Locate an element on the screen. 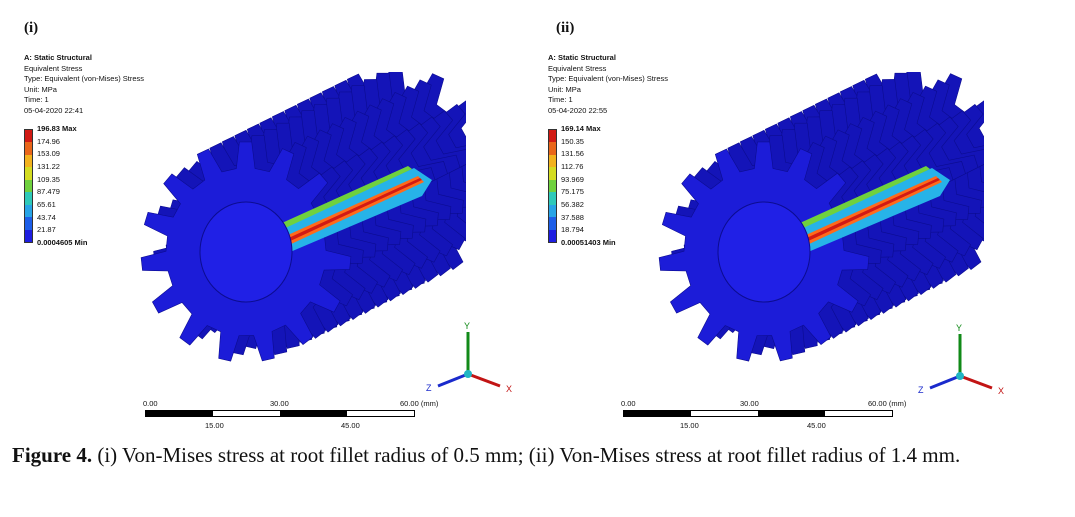  panel-label: (i) is located at coordinates (31, 28).